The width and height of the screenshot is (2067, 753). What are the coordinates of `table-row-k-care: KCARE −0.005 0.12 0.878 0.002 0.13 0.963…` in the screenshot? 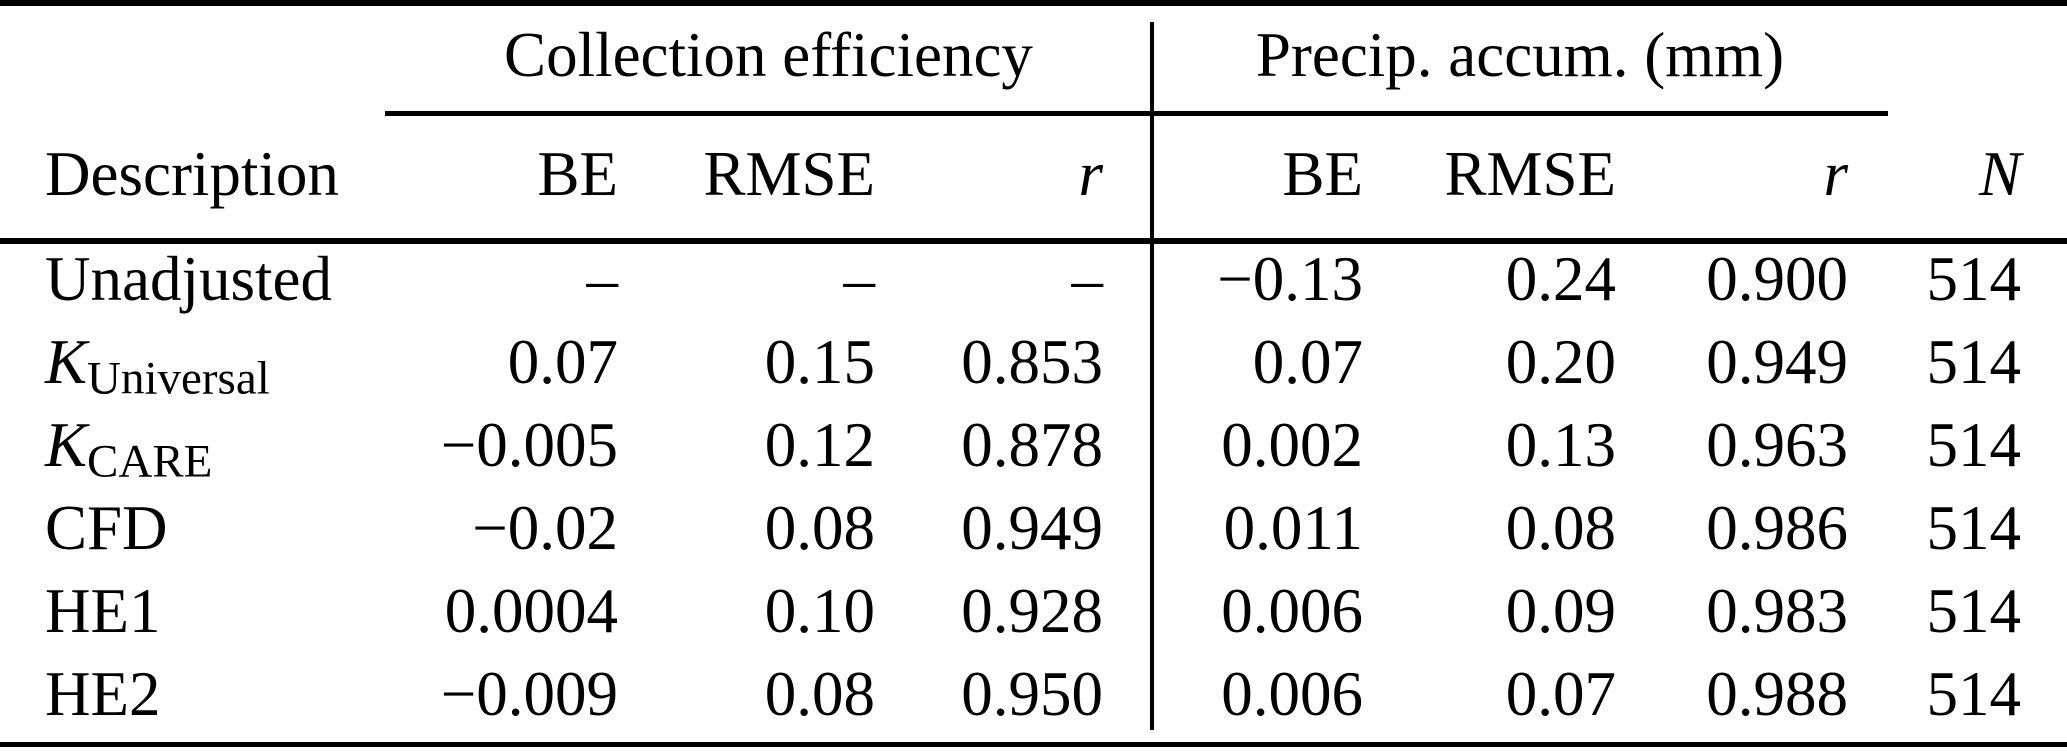 It's located at (1033, 445).